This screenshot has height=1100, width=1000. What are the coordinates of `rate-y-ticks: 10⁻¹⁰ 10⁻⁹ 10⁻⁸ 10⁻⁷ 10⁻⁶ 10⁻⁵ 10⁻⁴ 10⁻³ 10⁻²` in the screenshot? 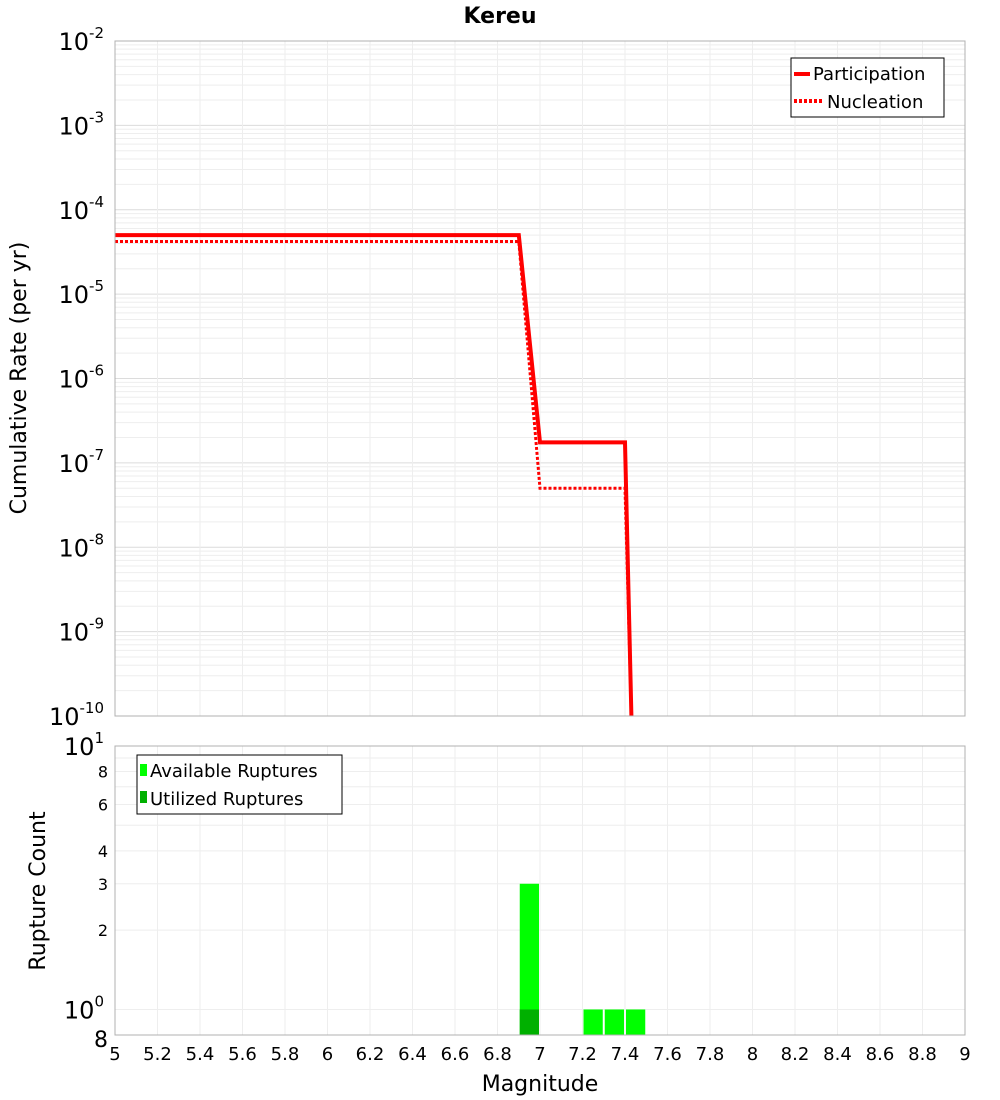 It's located at (76, 377).